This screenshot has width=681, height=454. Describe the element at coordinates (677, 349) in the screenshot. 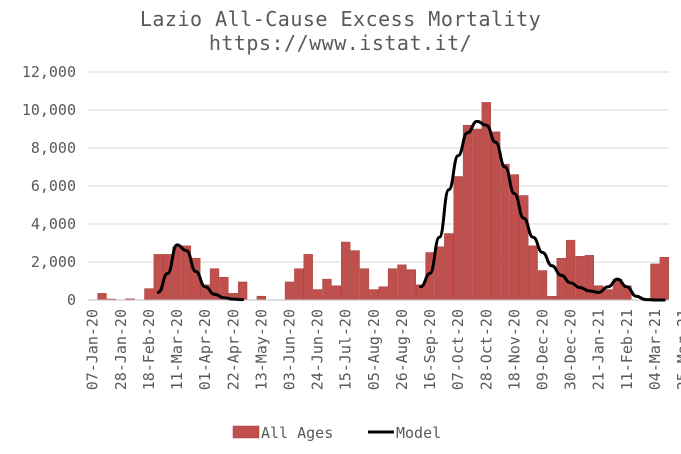

I see `x-tick-label: 25-Mar-21` at that location.